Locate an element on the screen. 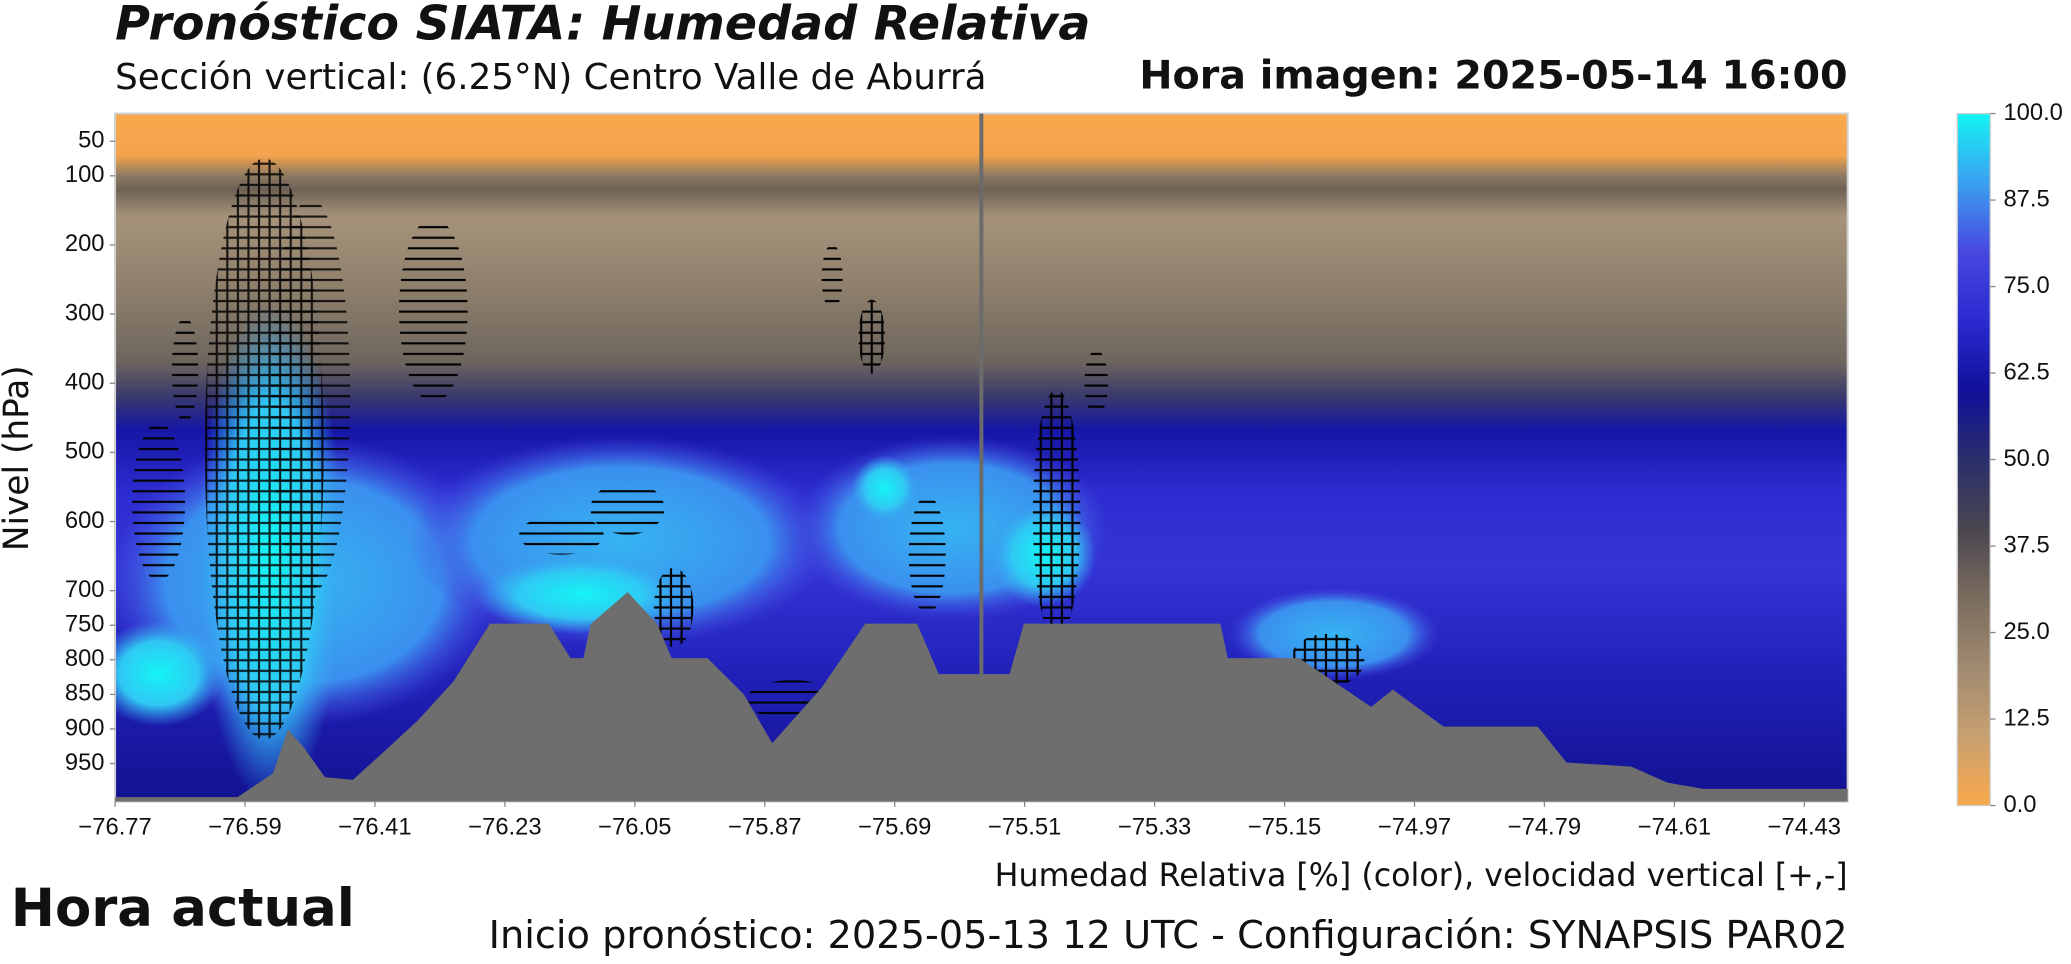 The width and height of the screenshot is (2071, 964). x-tick-label: −76.77 is located at coordinates (114, 826).